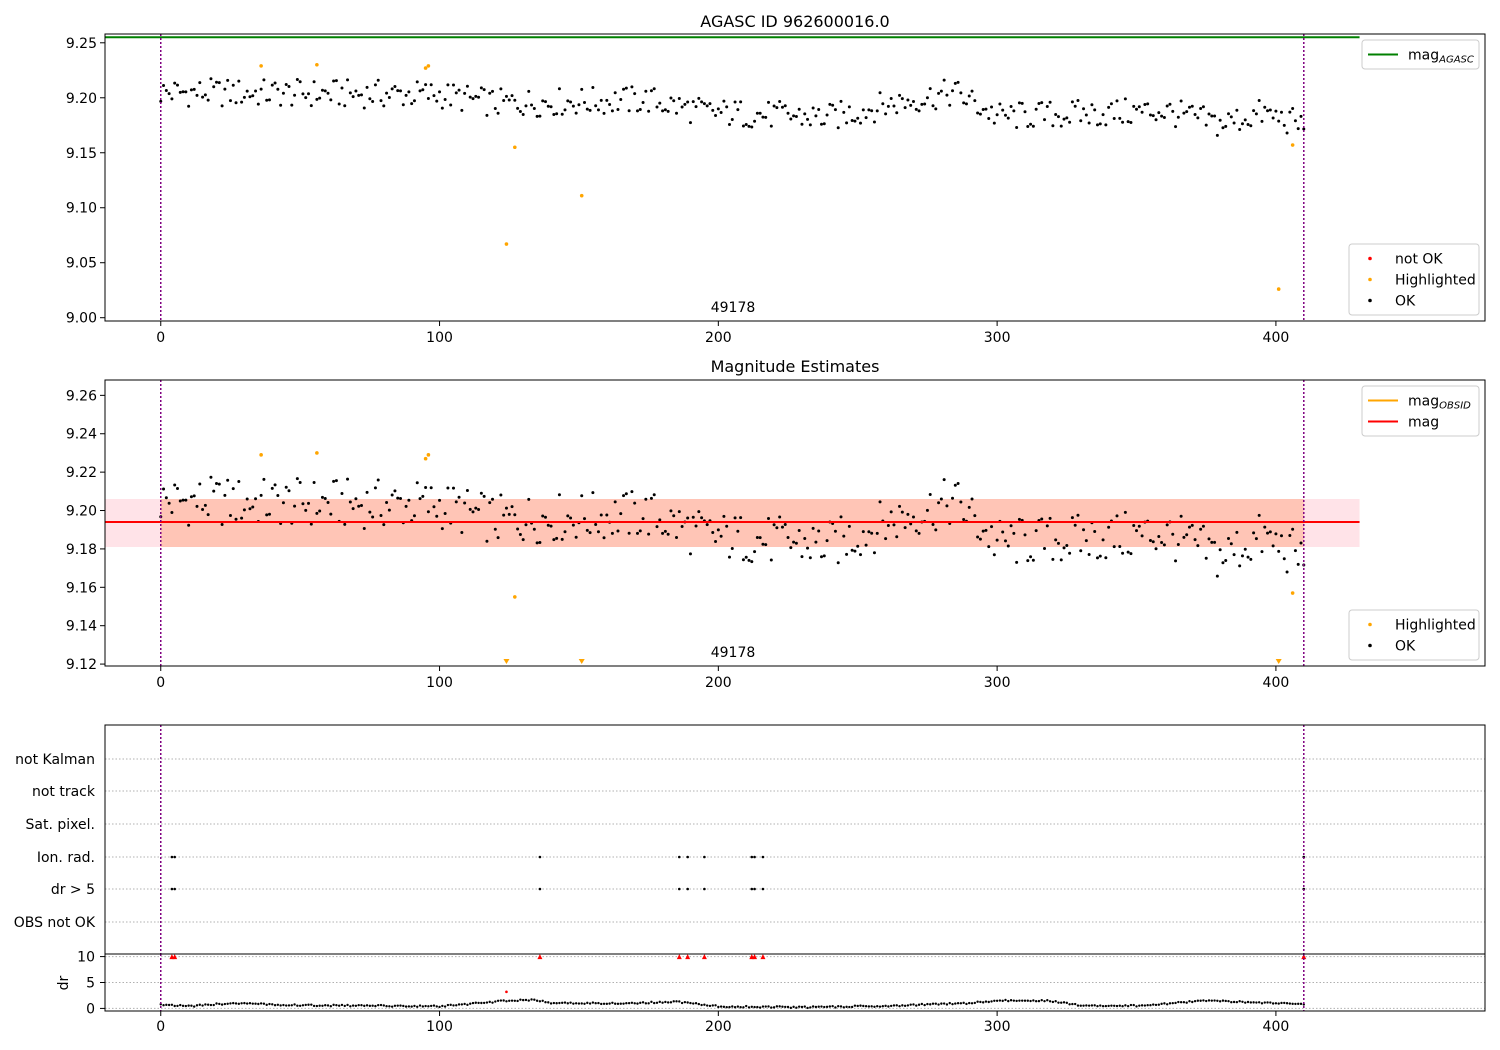  What do you see at coordinates (704, 957) in the screenshot?
I see `dr-clipped-marker` at bounding box center [704, 957].